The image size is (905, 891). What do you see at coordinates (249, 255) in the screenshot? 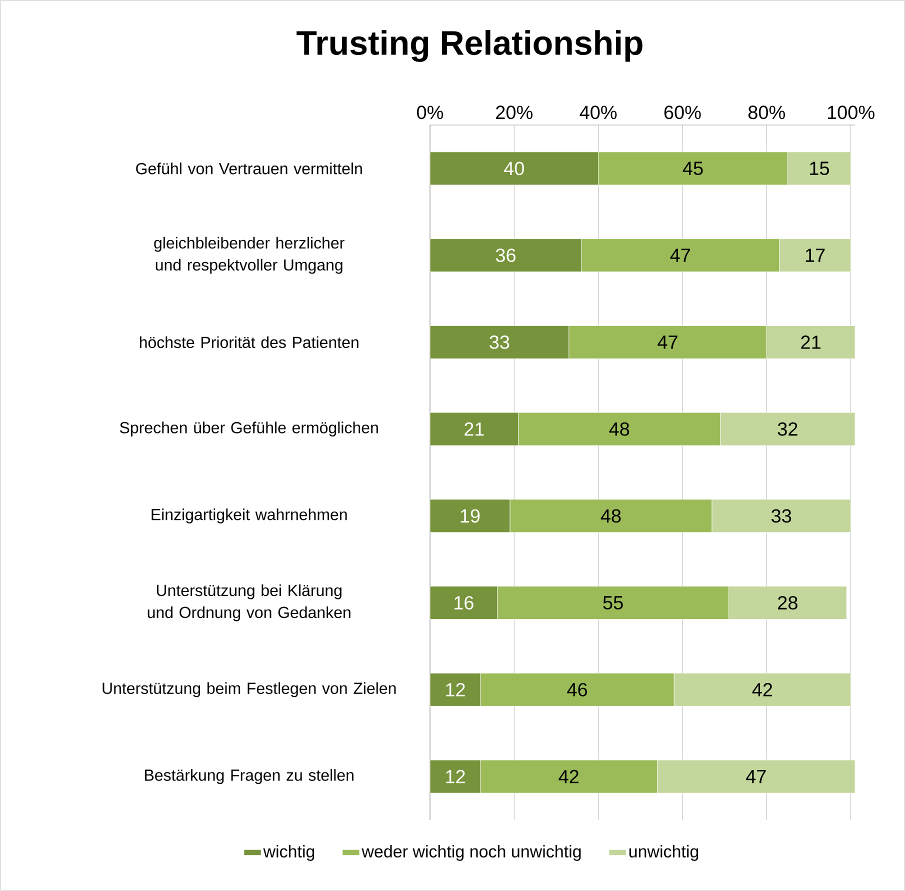
I see `y-tick-label: gleichbleibender herzlicher und respektvoller Umgang` at bounding box center [249, 255].